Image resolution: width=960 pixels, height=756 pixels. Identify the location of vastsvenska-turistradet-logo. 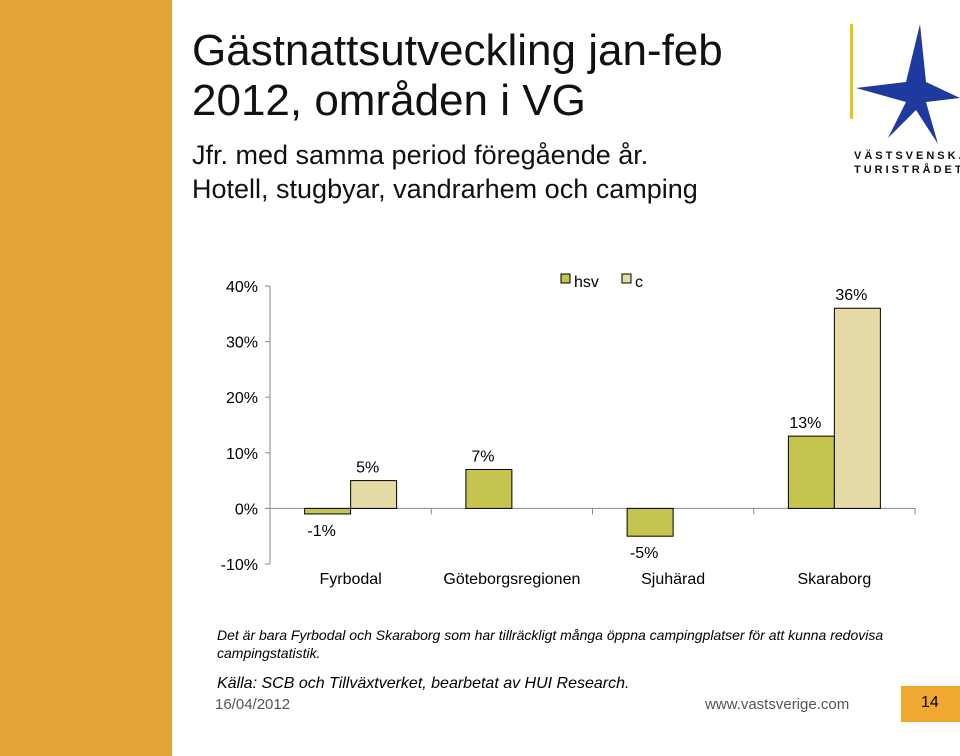
(905, 84).